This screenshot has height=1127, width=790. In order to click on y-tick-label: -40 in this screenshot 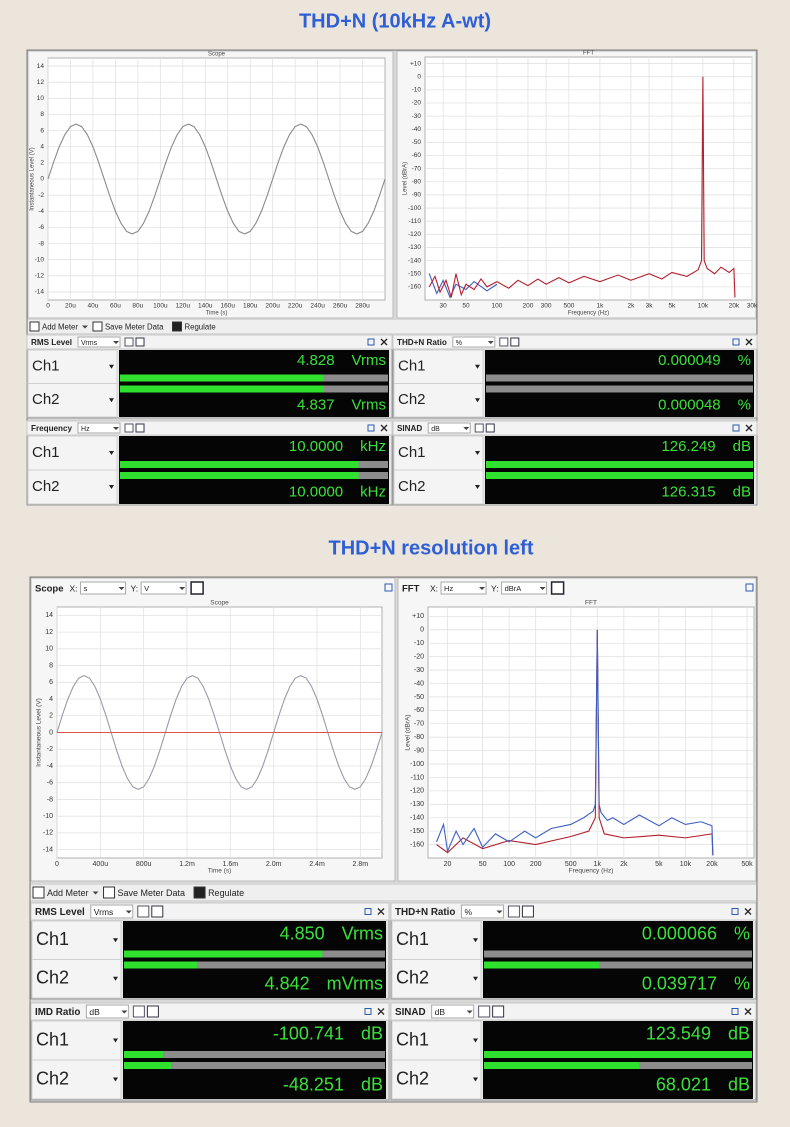, I will do `click(419, 683)`.